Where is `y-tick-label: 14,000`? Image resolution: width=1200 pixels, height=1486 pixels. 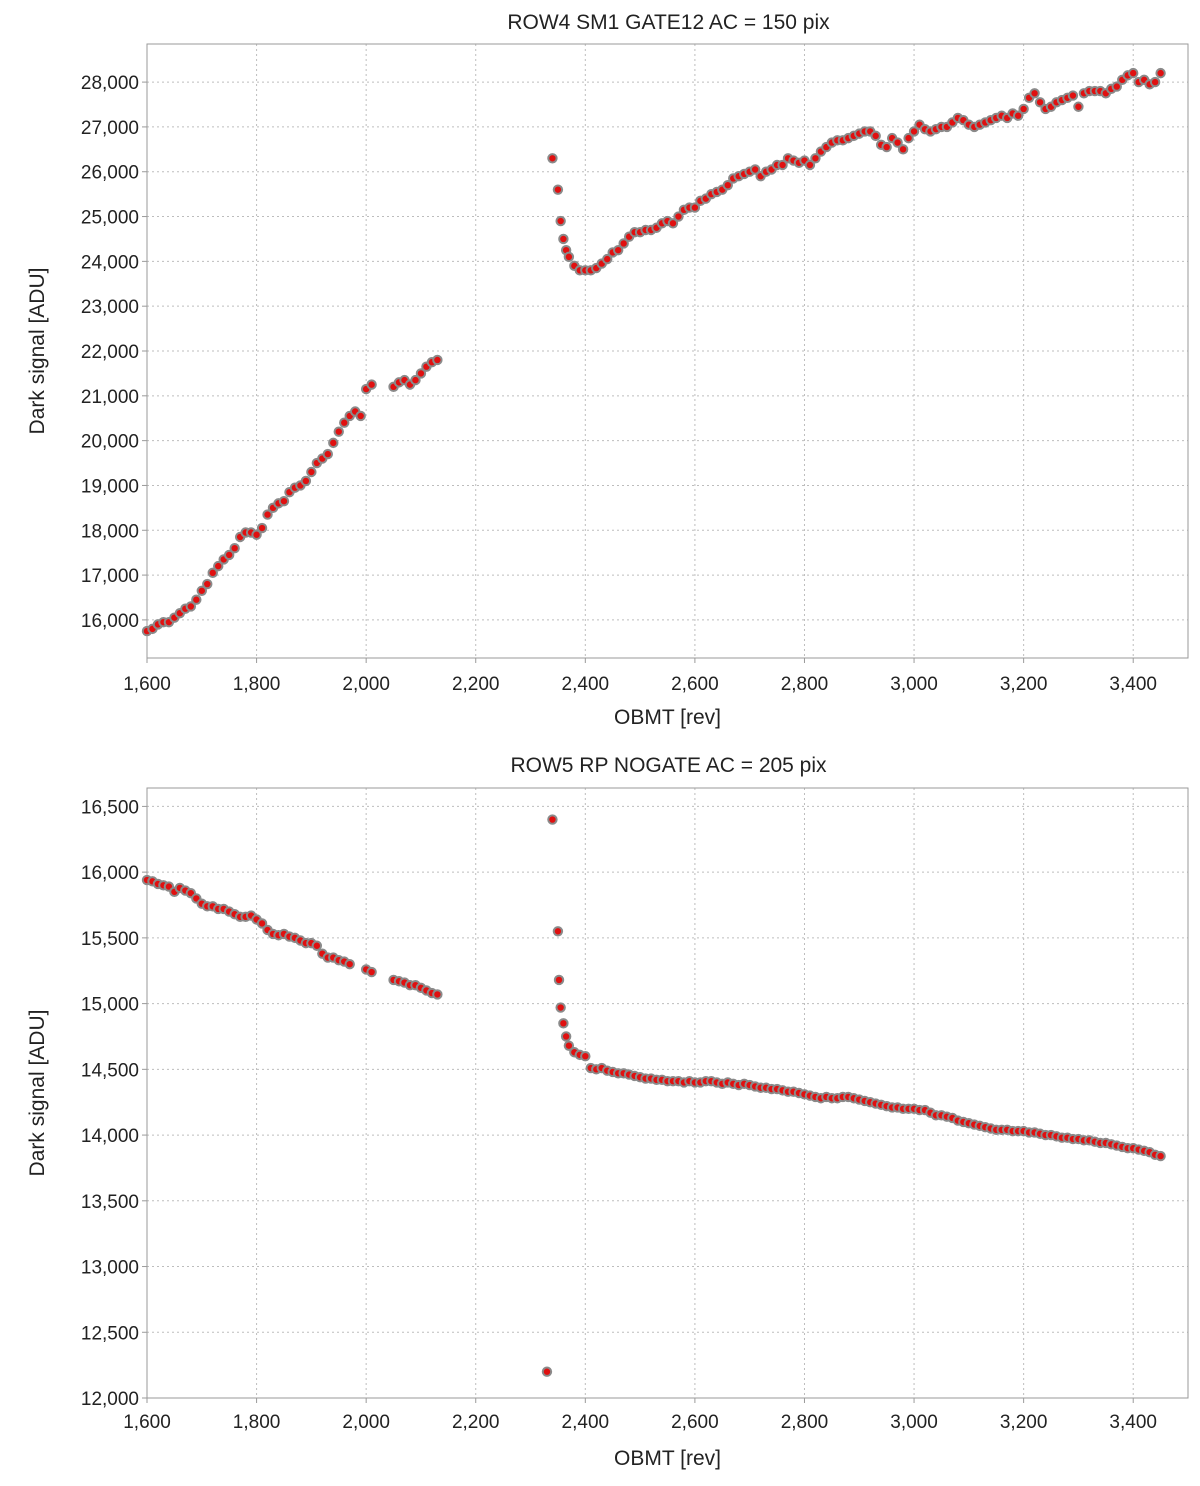
y-tick-label: 14,000 is located at coordinates (110, 1136).